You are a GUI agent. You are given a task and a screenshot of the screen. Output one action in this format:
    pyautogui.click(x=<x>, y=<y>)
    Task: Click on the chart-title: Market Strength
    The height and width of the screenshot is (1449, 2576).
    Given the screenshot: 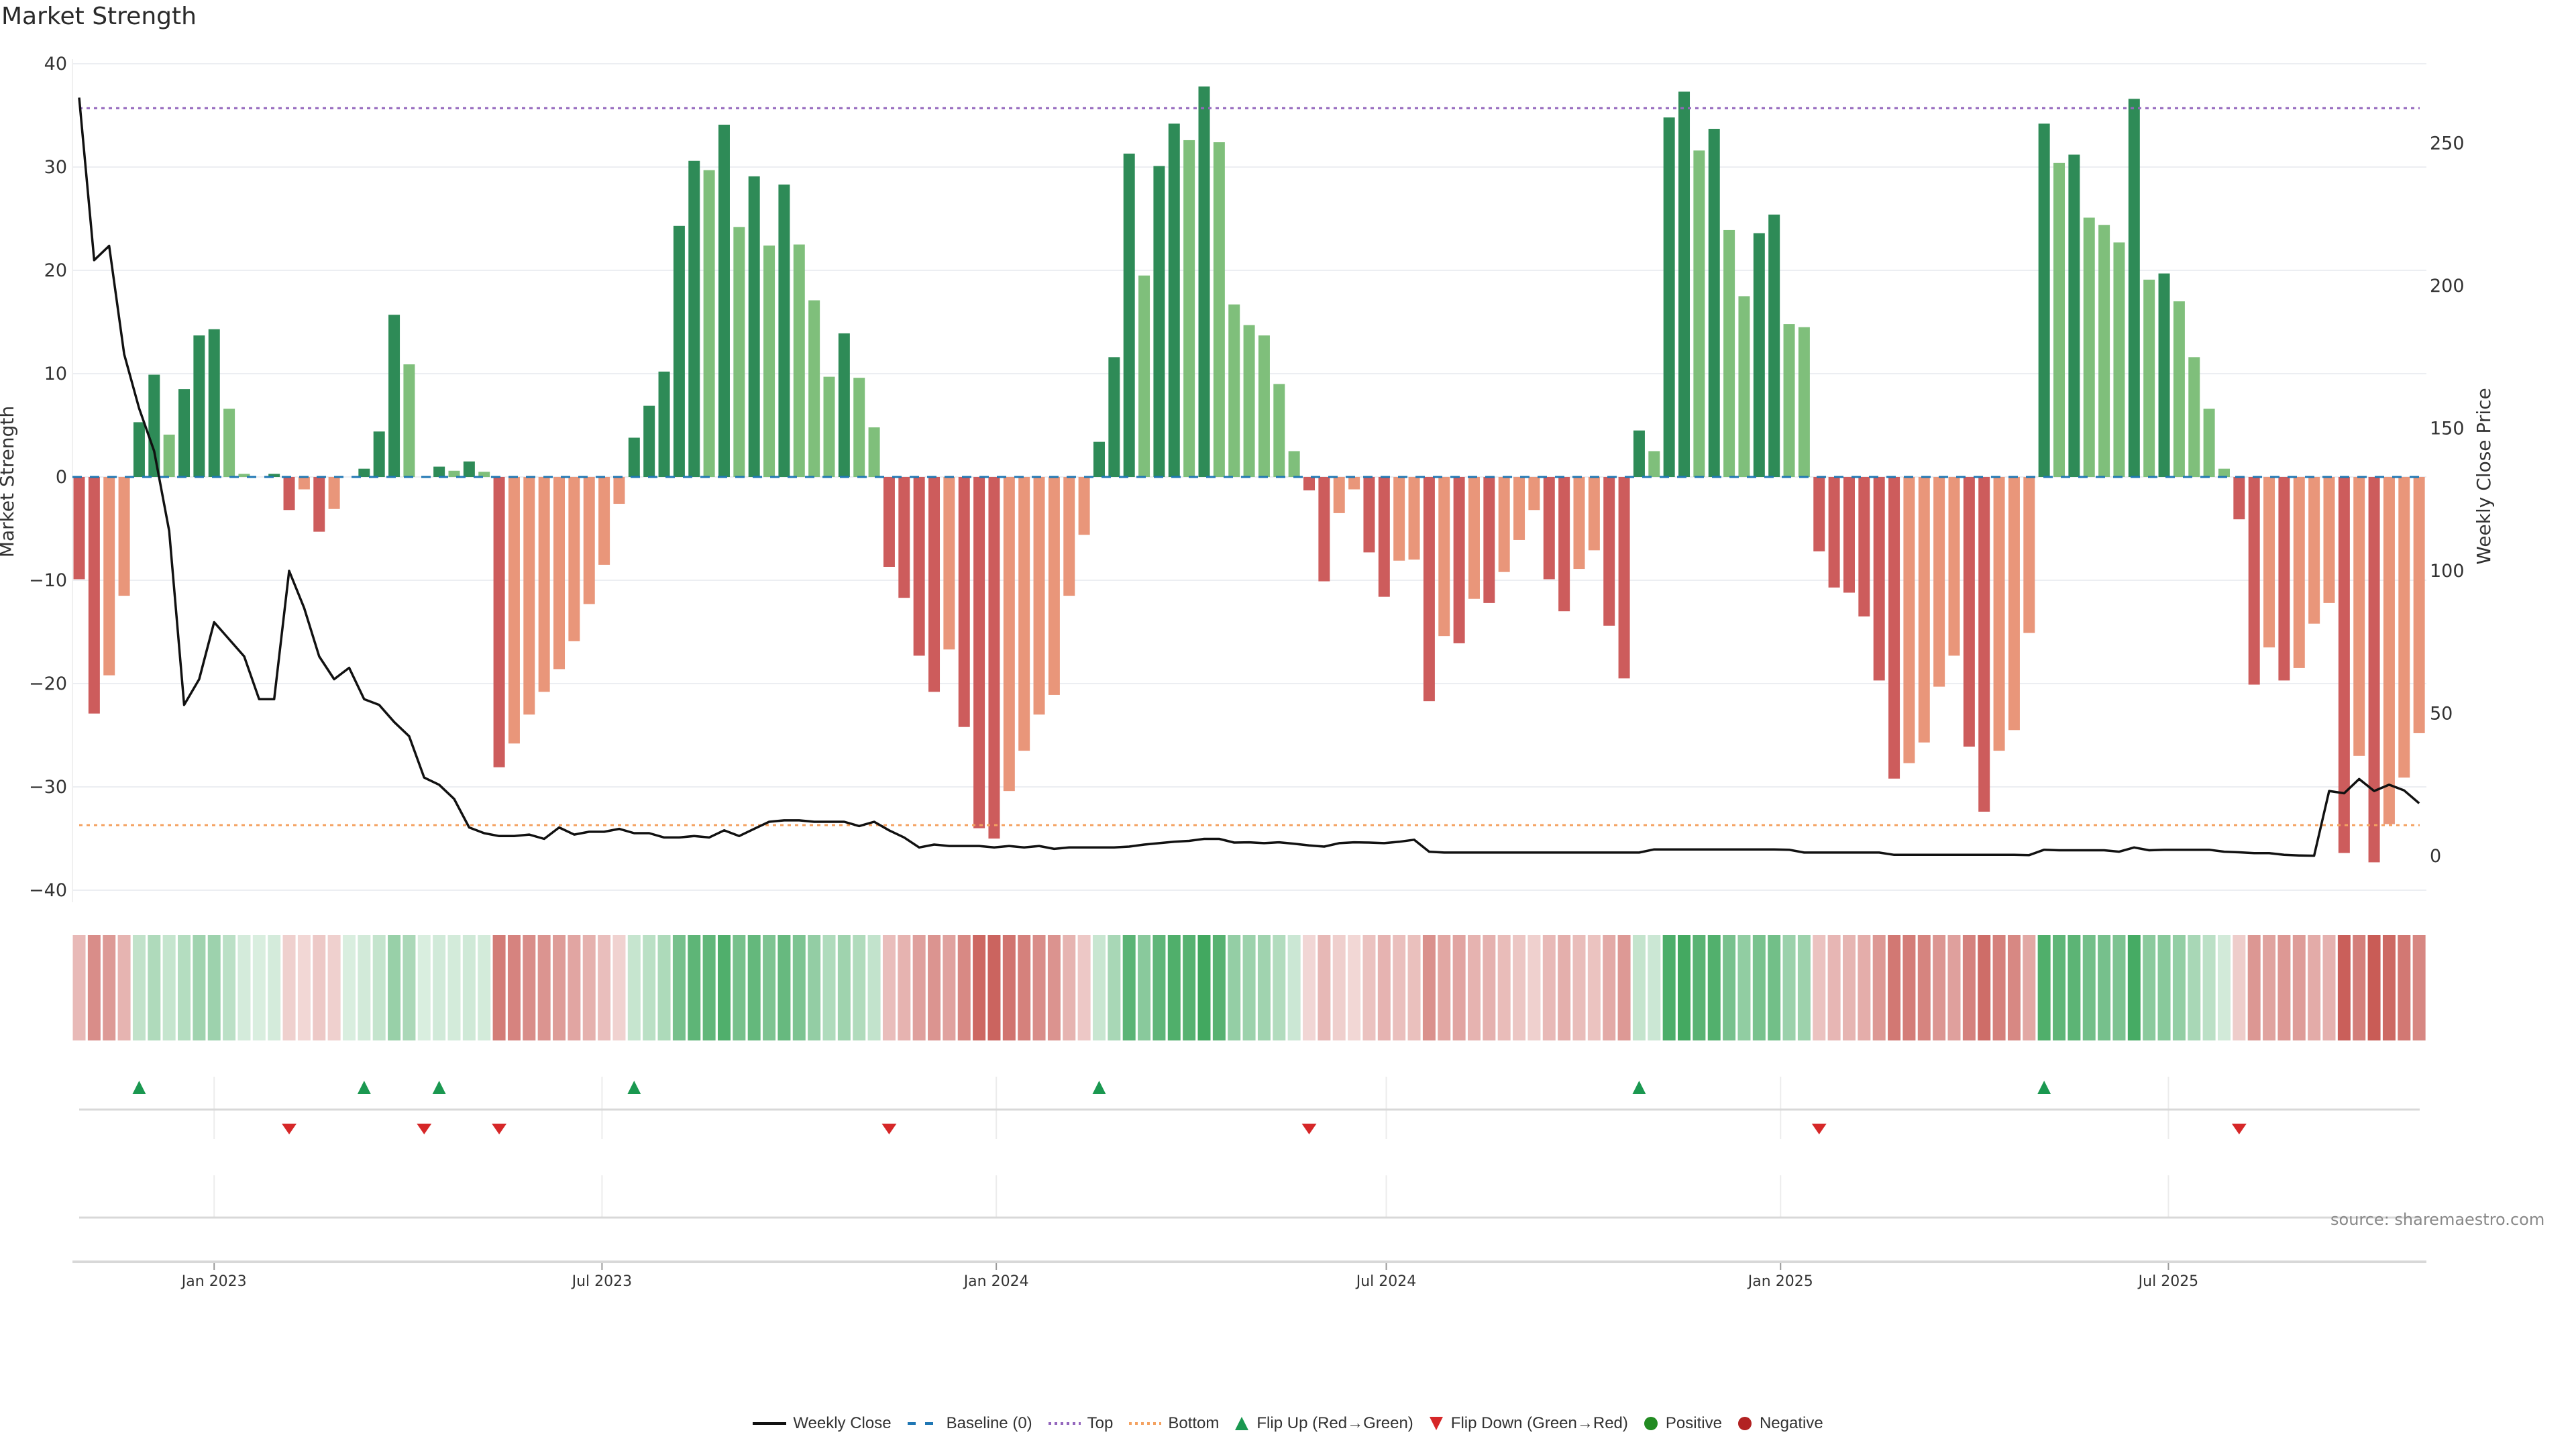 What is the action you would take?
    pyautogui.click(x=99, y=16)
    